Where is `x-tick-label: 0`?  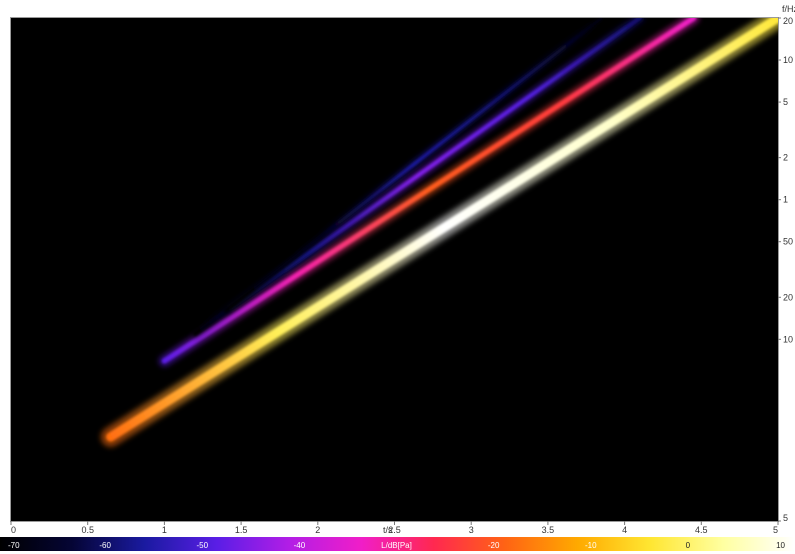 x-tick-label: 0 is located at coordinates (13, 530).